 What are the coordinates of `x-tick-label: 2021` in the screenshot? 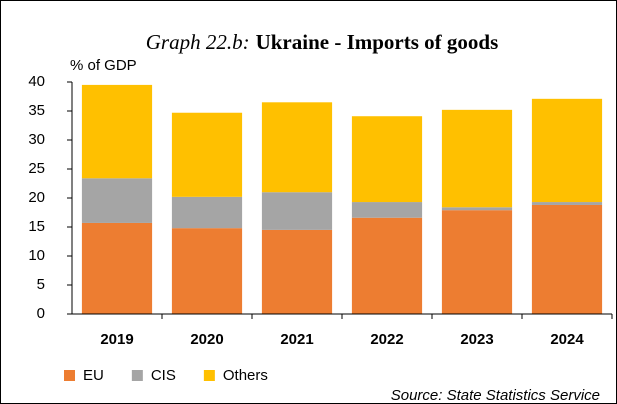 It's located at (296, 339).